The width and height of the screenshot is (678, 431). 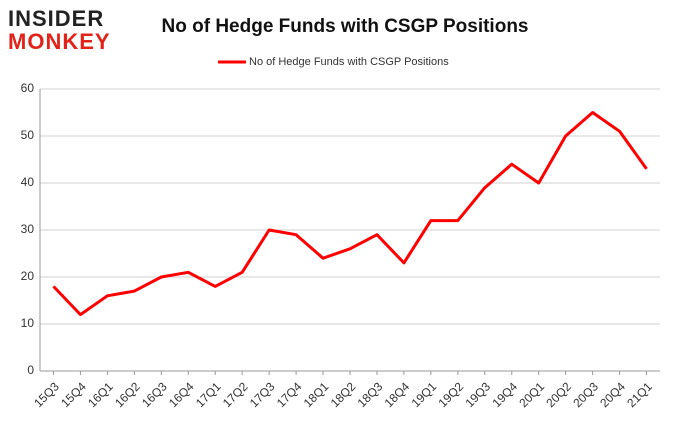 I want to click on y-tick-label: 30, so click(x=28, y=229).